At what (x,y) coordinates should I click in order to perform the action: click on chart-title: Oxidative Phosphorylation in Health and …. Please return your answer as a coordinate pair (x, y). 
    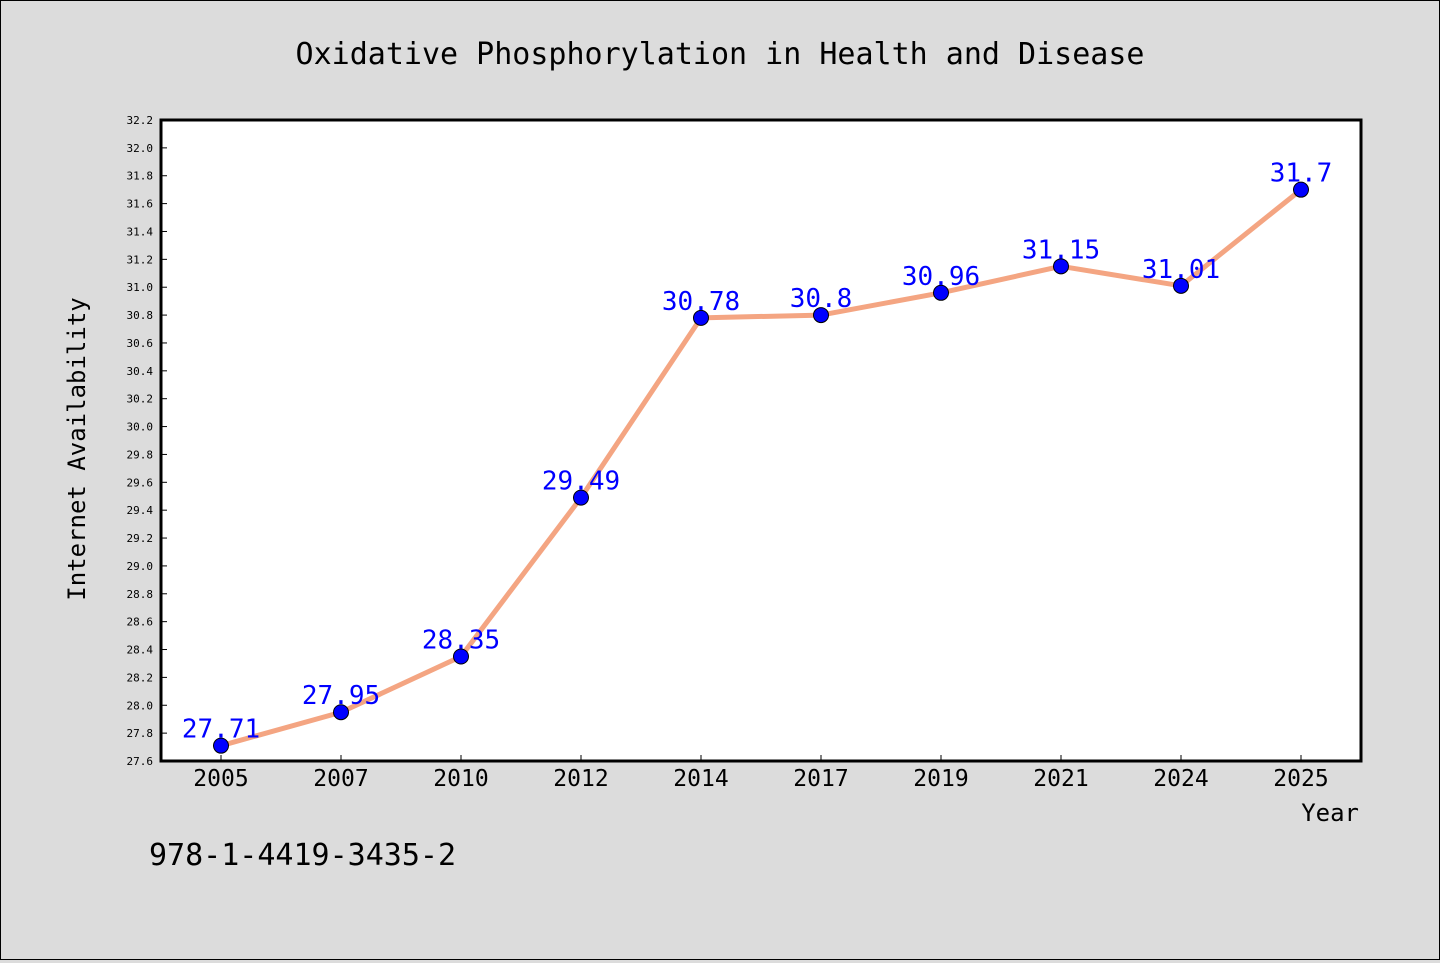
    Looking at the image, I should click on (720, 54).